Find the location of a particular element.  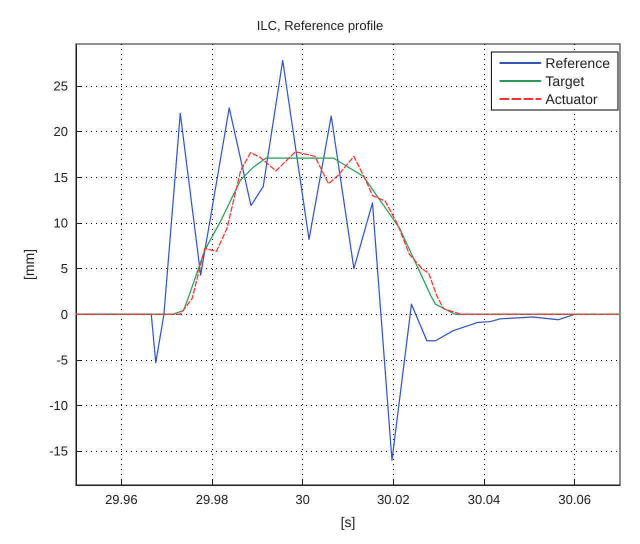

x-tick-label: 30 is located at coordinates (302, 499).